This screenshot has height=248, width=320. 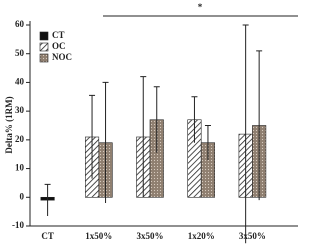 I want to click on x-tick-label: 1x20%, so click(x=201, y=236).